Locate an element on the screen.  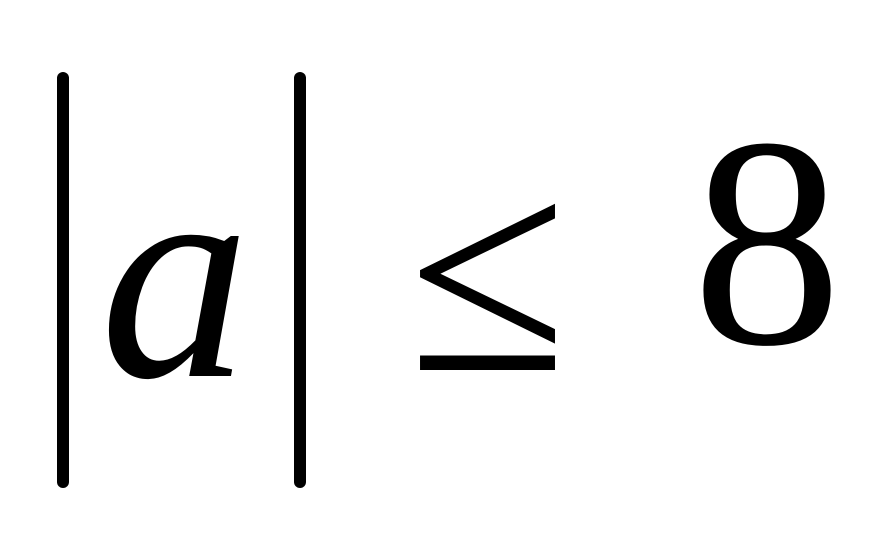
variable-a: a is located at coordinates (175, 275).